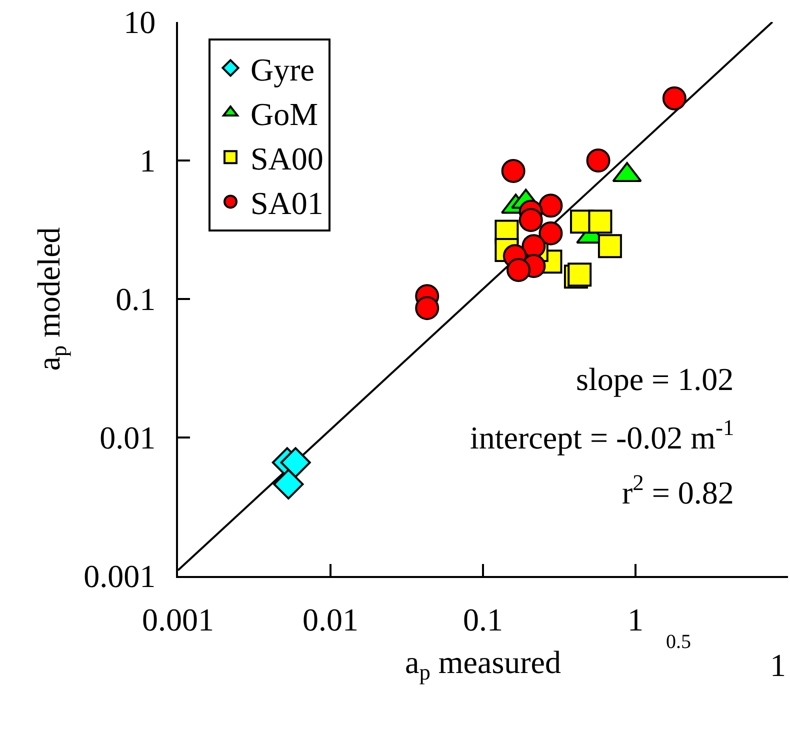  What do you see at coordinates (120, 576) in the screenshot?
I see `y-tick-label: 0.001` at bounding box center [120, 576].